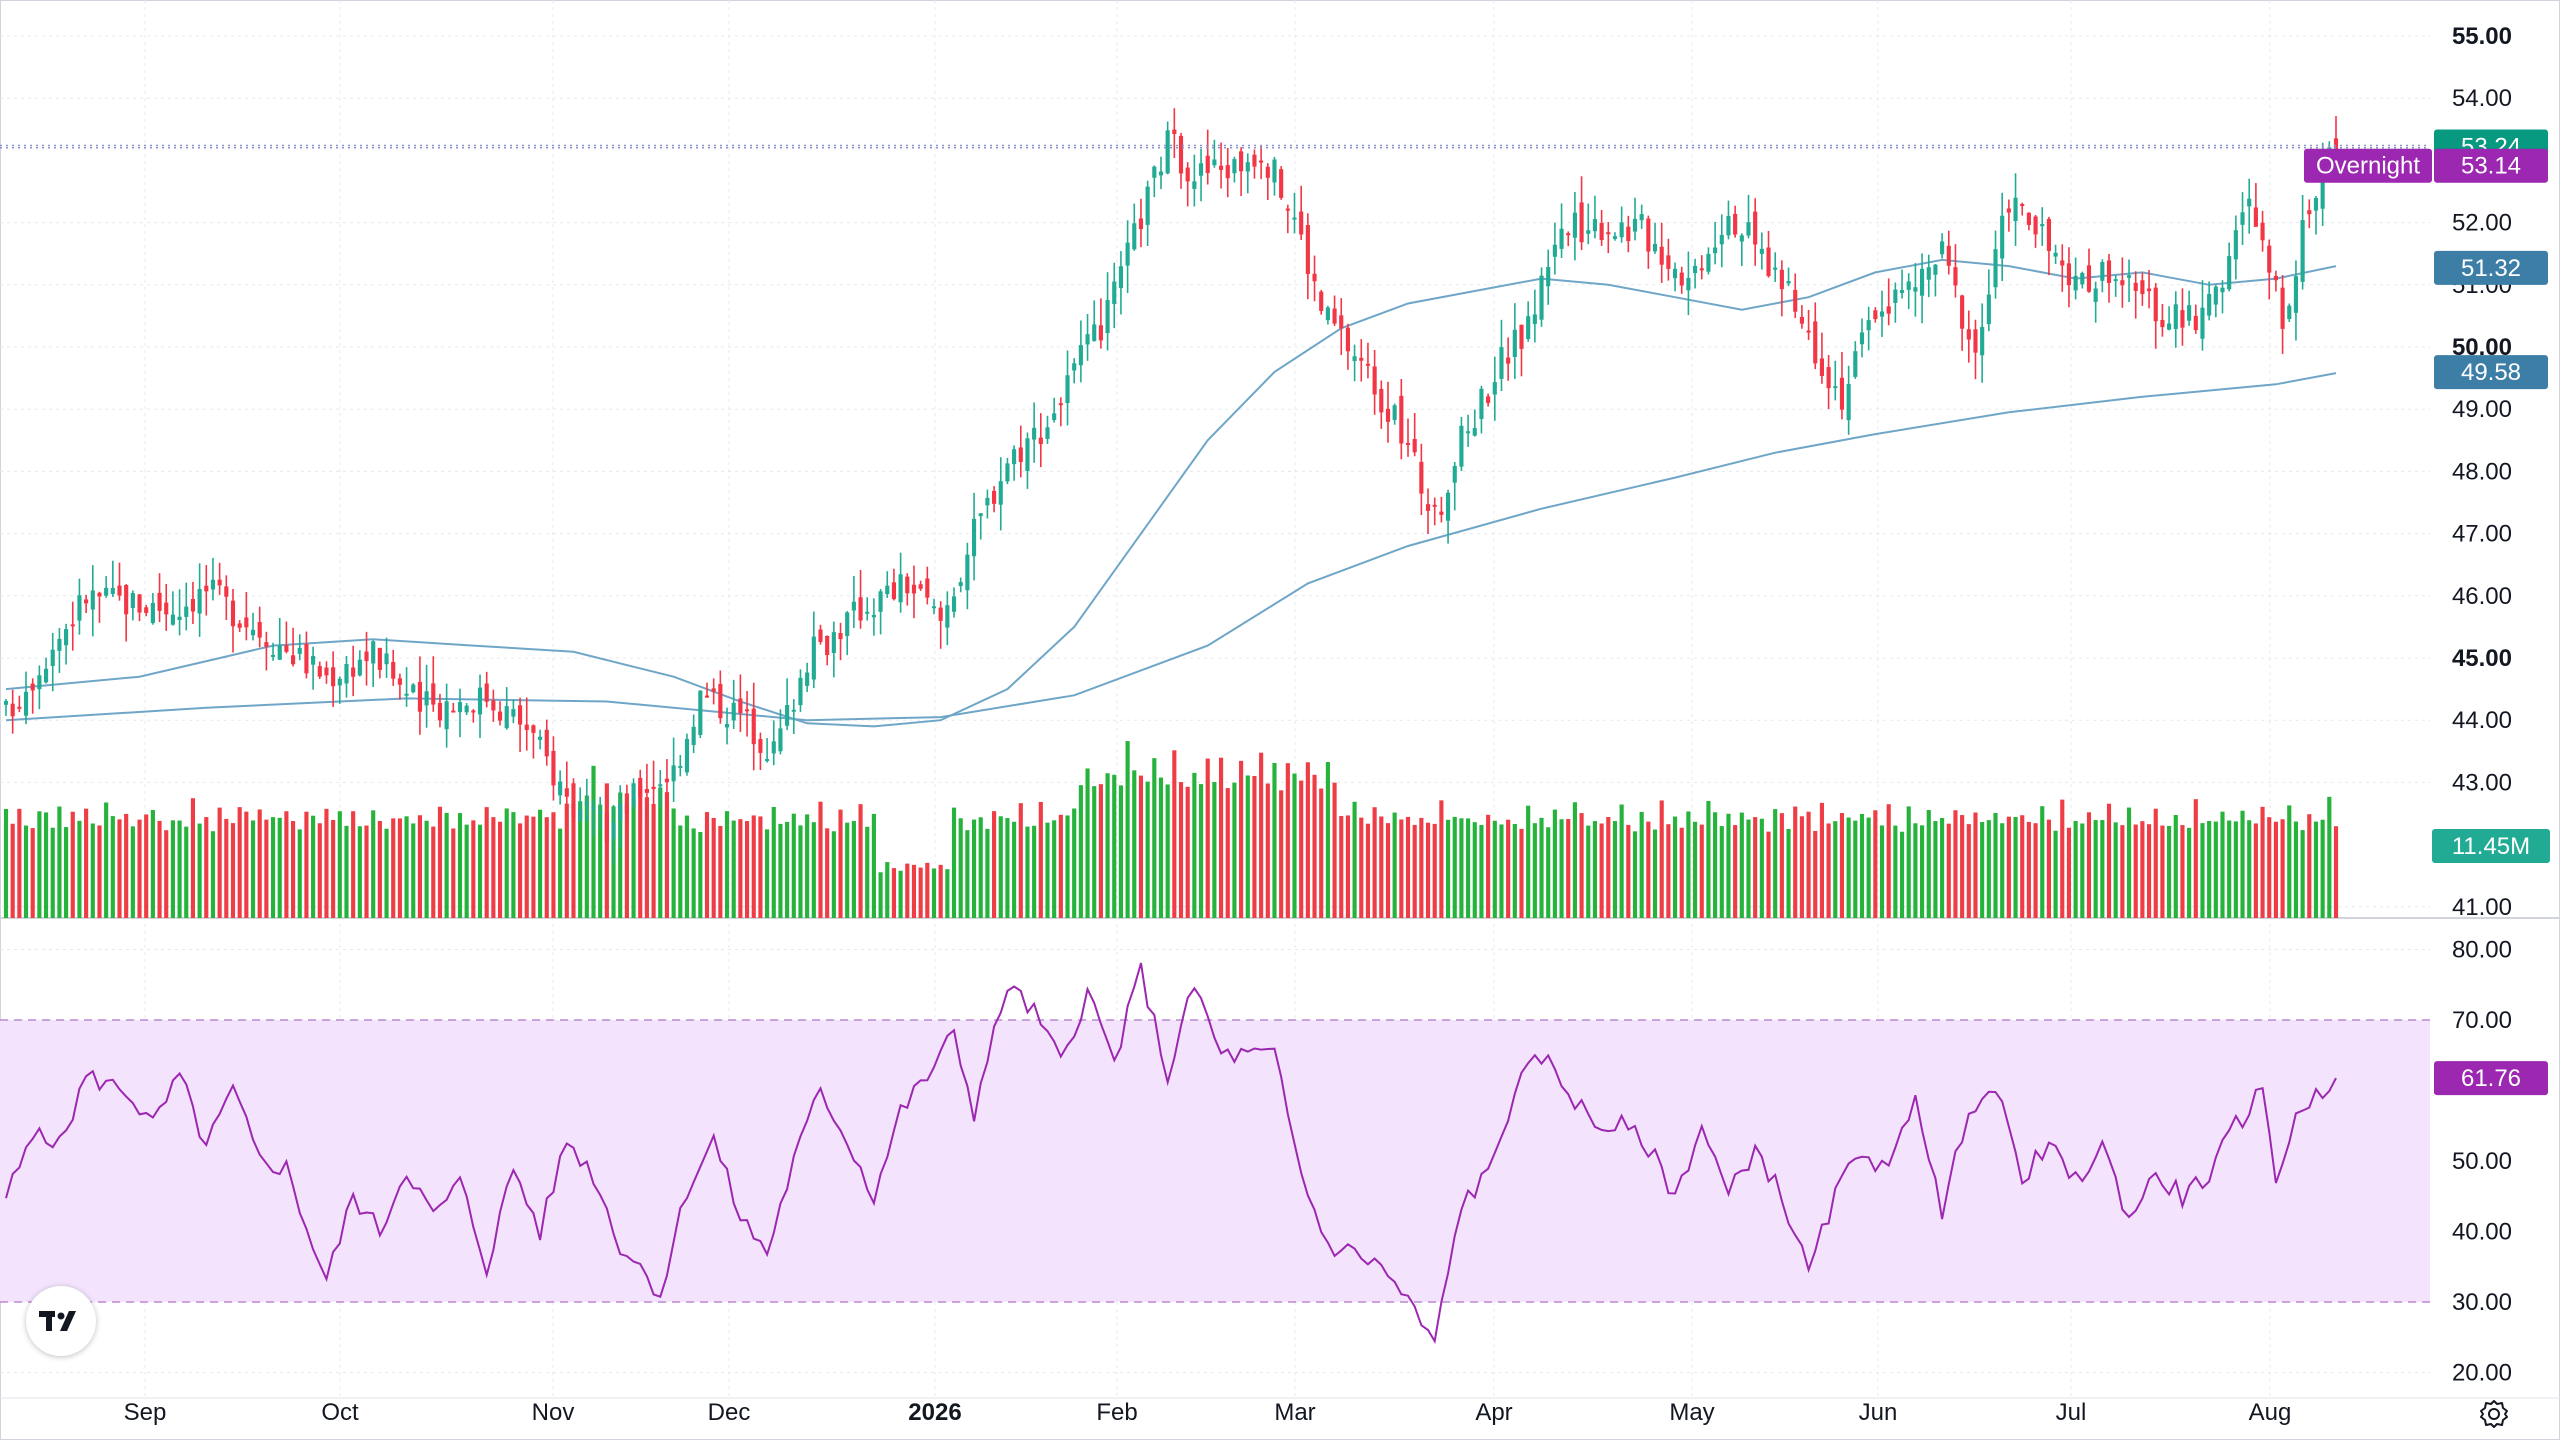 The height and width of the screenshot is (1440, 2560). I want to click on ma-long-tag: 49.58, so click(2491, 372).